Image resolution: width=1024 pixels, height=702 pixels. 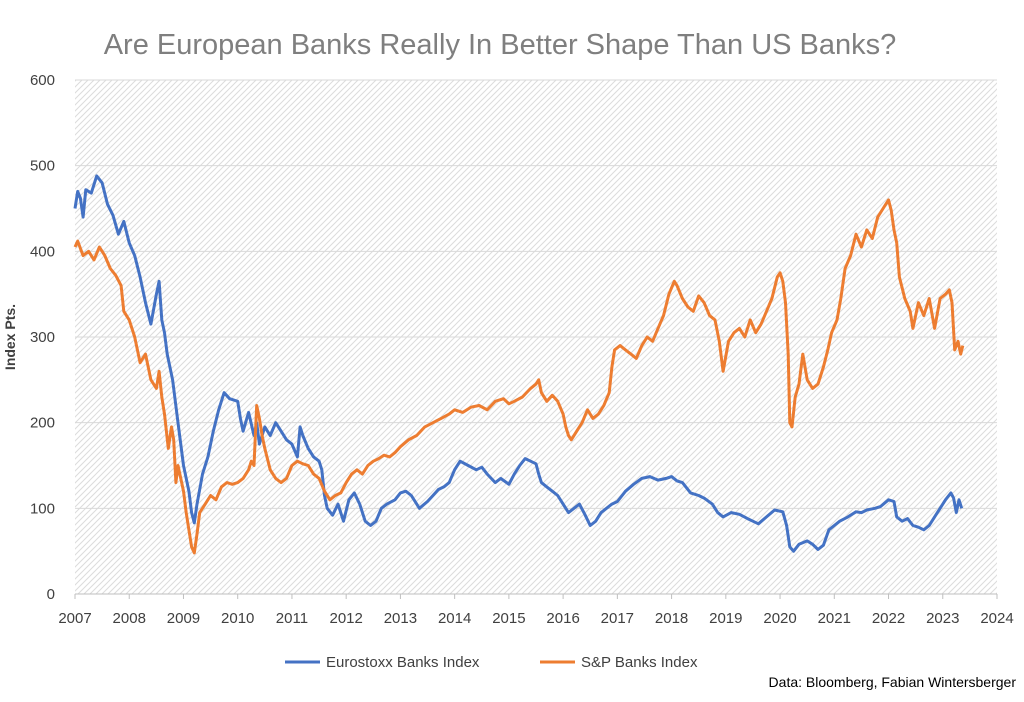 I want to click on y-tick-label: 200, so click(x=42, y=423).